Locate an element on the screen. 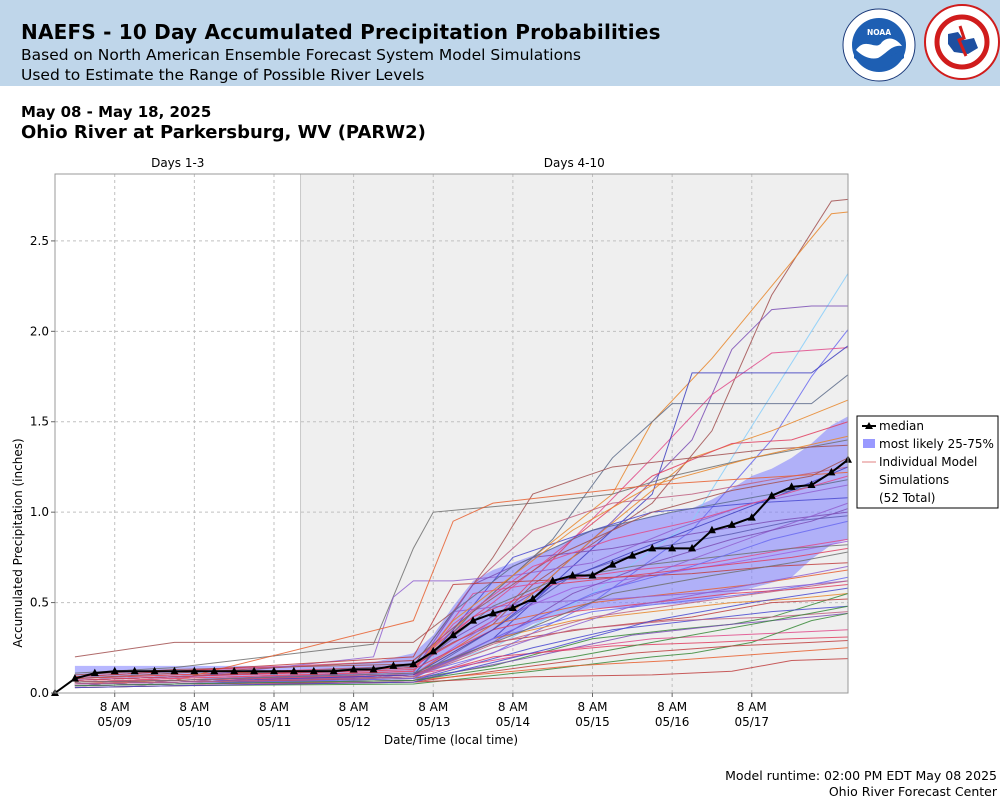 This screenshot has width=1000, height=800. legend-simulation-label: Individual Model Simulations (52 Total) is located at coordinates (930, 480).